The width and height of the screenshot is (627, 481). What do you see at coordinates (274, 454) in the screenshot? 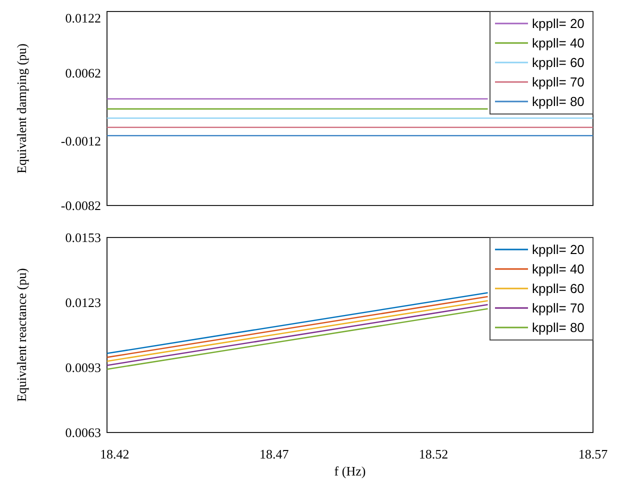
I see `x-tick-label: 18.47` at bounding box center [274, 454].